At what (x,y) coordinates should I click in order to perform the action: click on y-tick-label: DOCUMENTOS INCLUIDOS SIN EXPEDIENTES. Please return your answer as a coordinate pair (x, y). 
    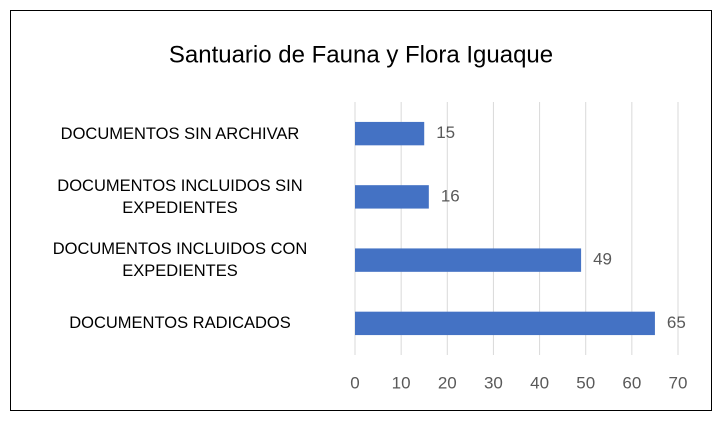
    Looking at the image, I should click on (180, 196).